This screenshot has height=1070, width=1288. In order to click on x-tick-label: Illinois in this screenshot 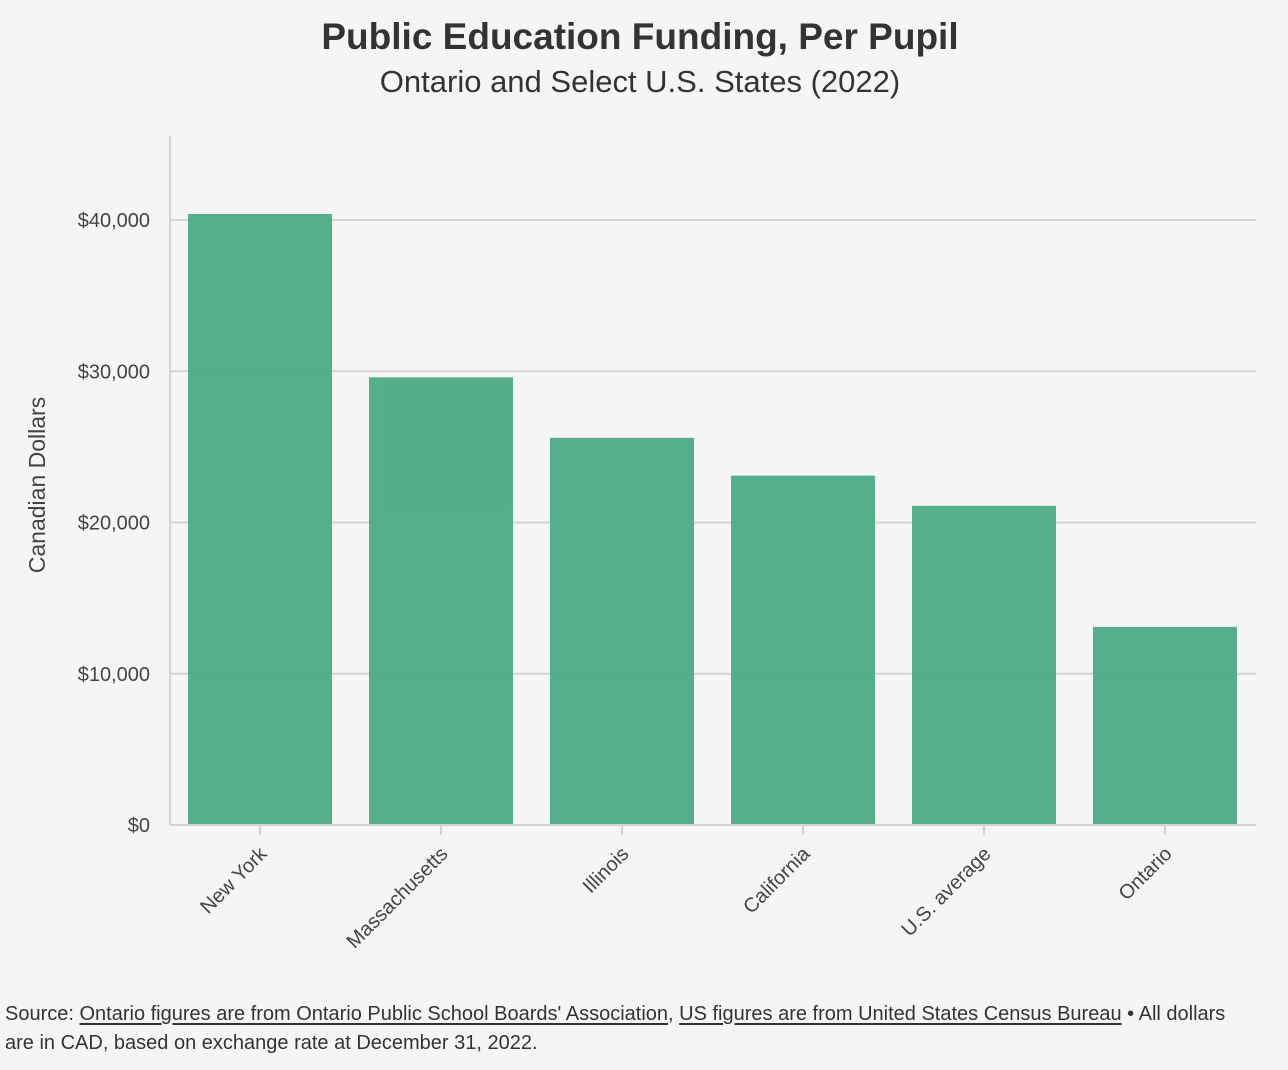, I will do `click(606, 870)`.